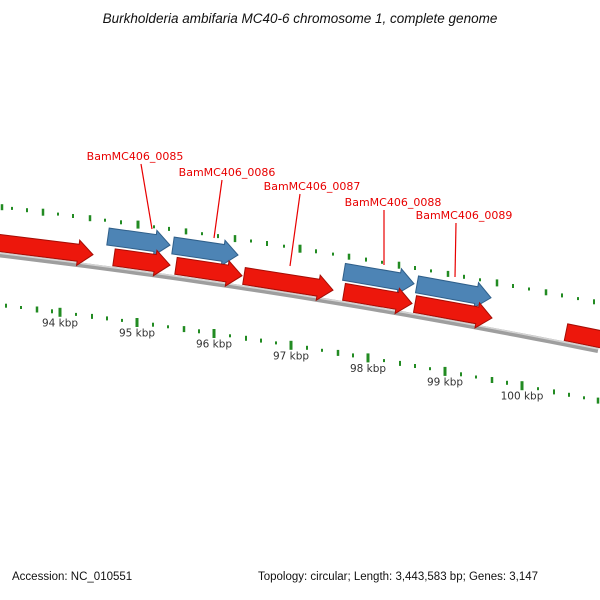 The height and width of the screenshot is (600, 600). Describe the element at coordinates (135, 156) in the screenshot. I see `gene-label: BamMC406_0085` at that location.